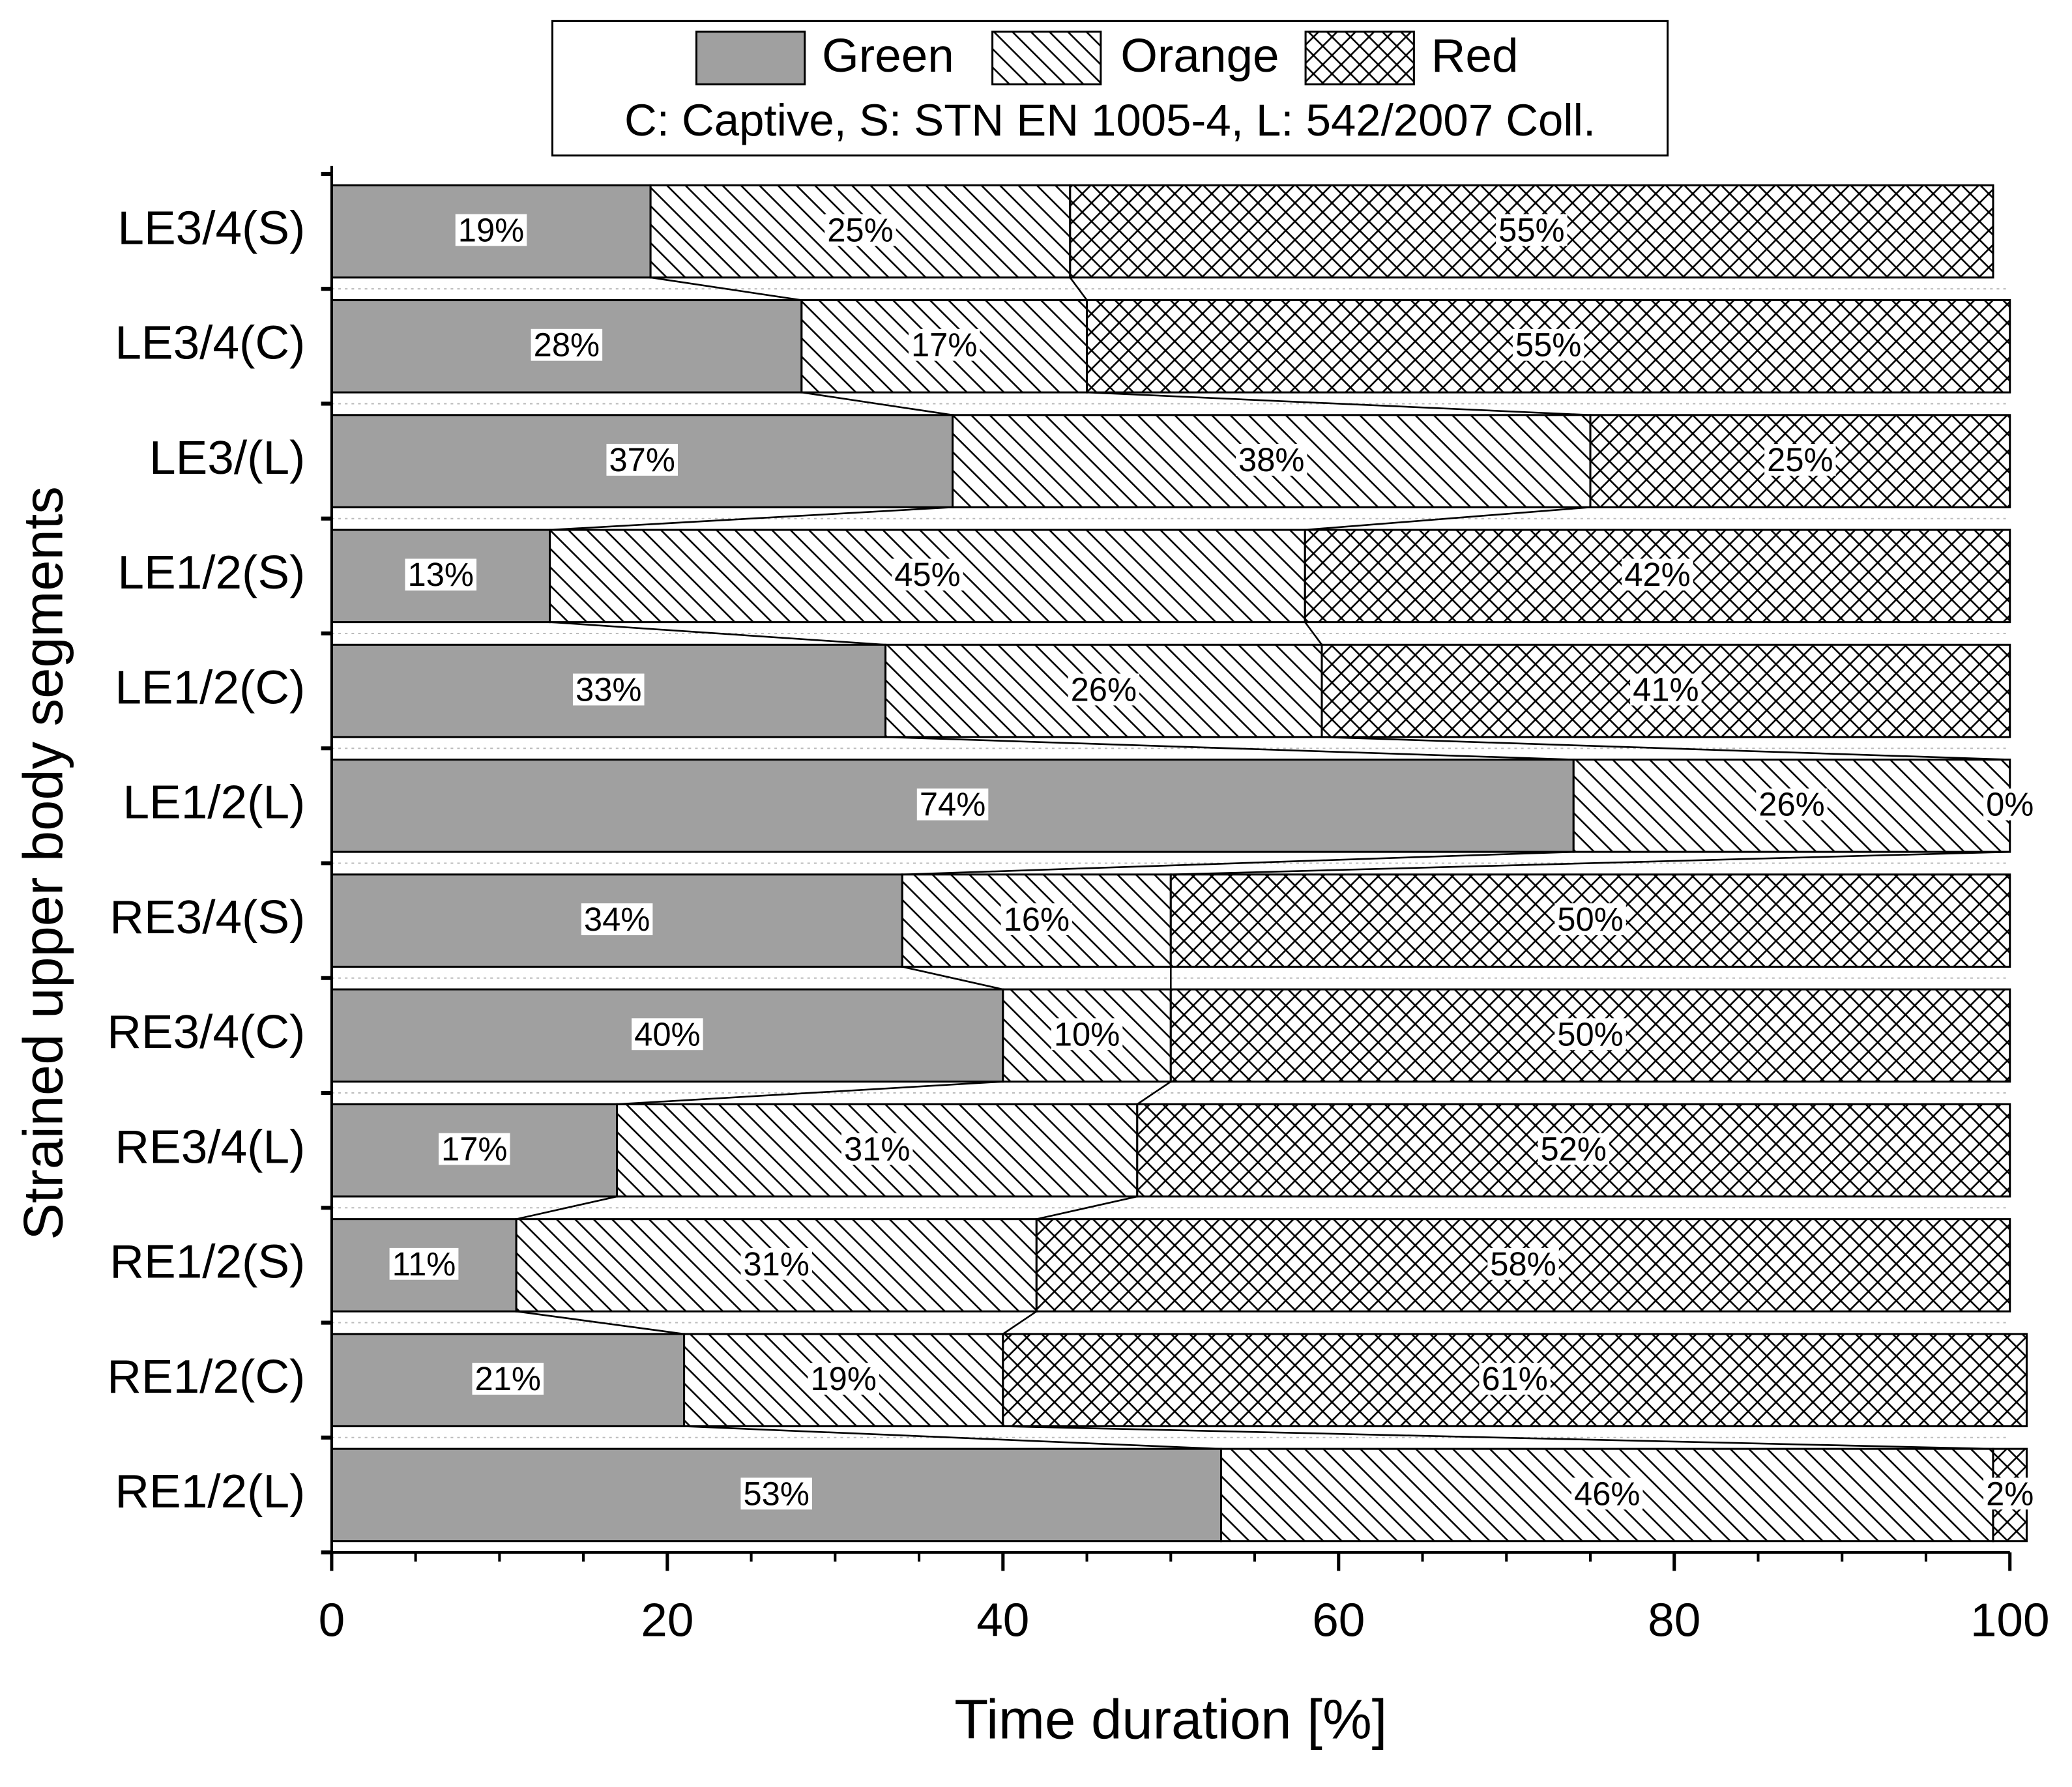 This screenshot has width=2072, height=1787. I want to click on data-label-group: 25%, so click(860, 229).